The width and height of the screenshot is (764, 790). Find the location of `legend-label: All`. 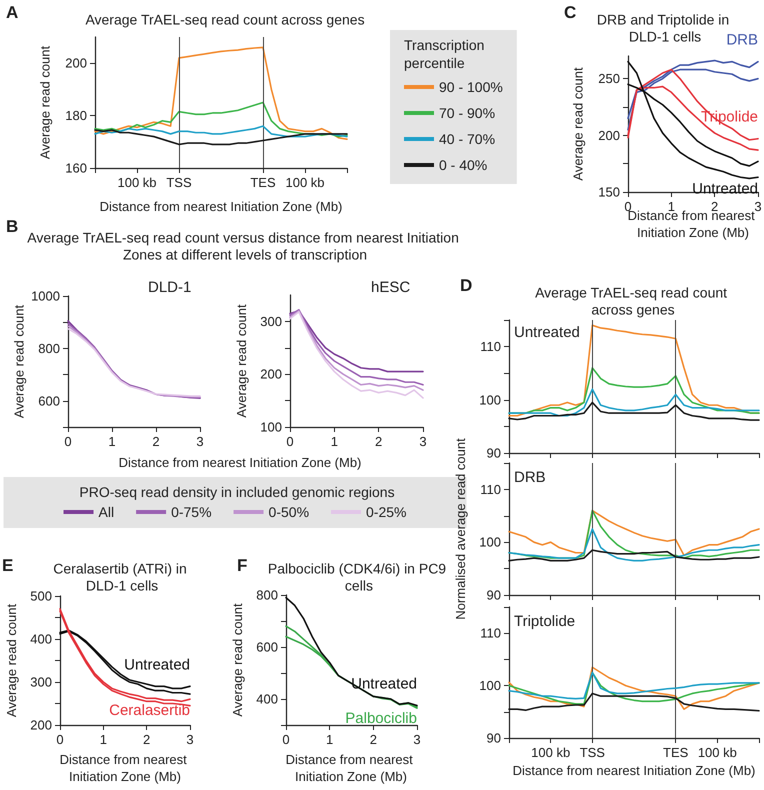

legend-label: All is located at coordinates (106, 512).